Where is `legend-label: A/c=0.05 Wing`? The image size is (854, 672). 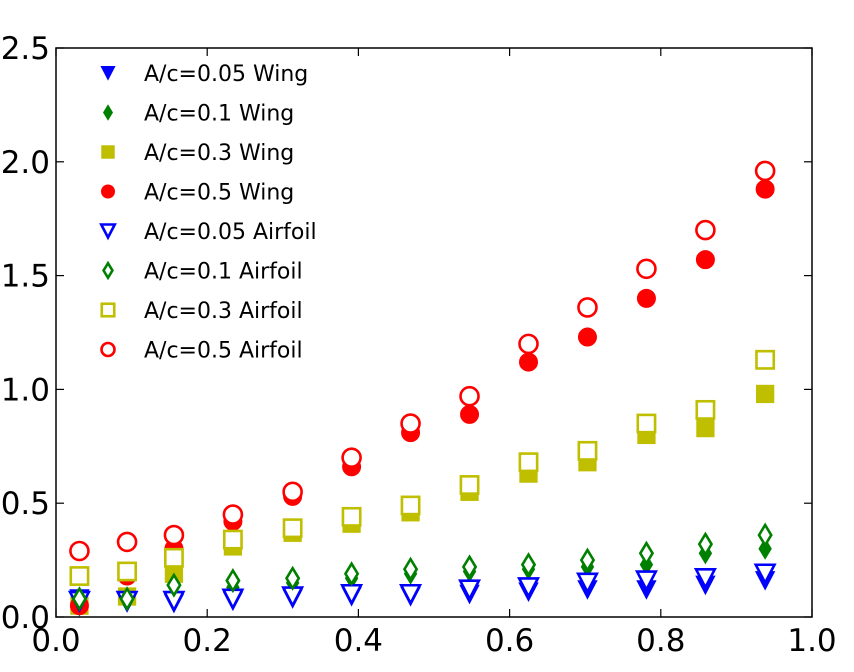 legend-label: A/c=0.05 Wing is located at coordinates (226, 74).